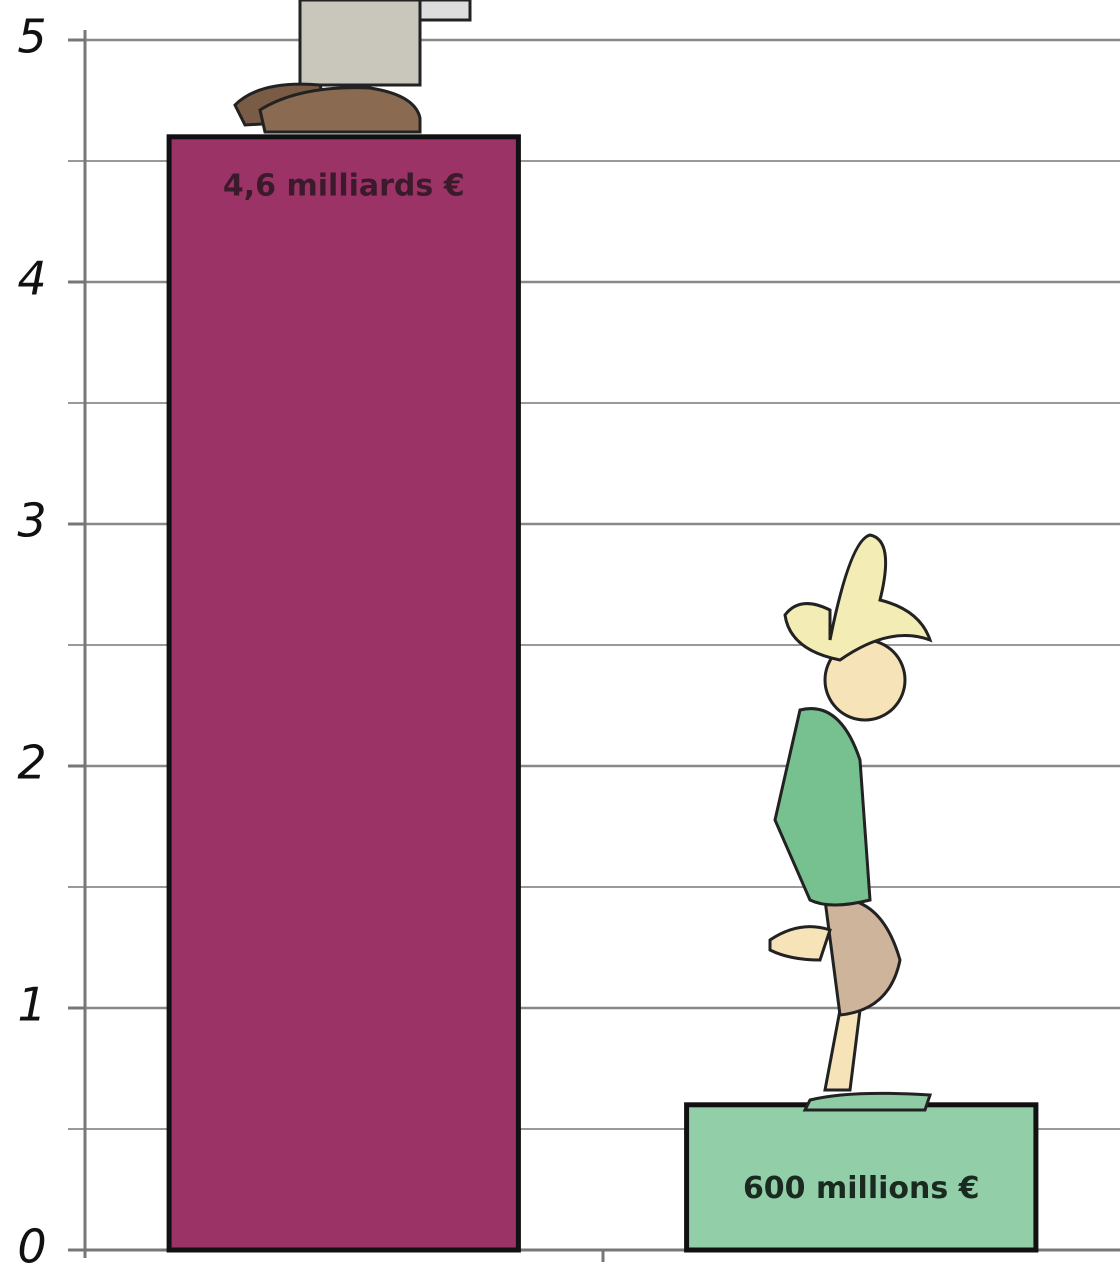 This screenshot has width=1120, height=1265. I want to click on value-label: 600 millions €, so click(861, 1188).